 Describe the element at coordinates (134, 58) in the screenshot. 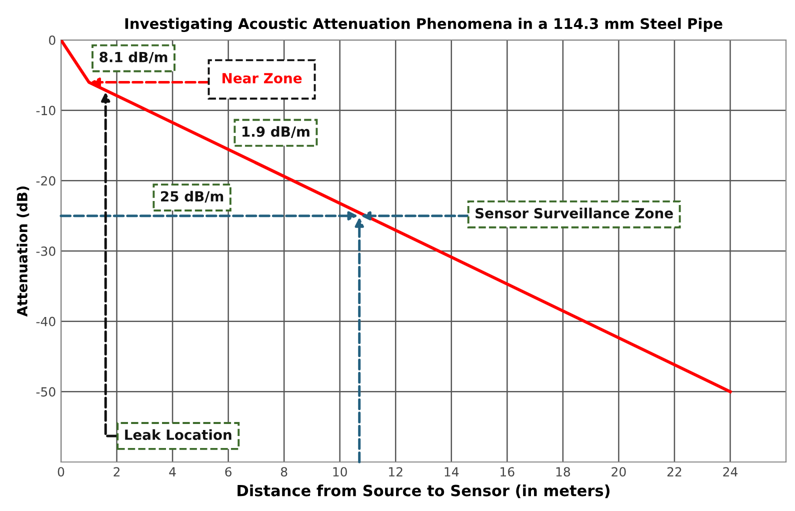

I see `annotation: 8.1 dB/m` at that location.